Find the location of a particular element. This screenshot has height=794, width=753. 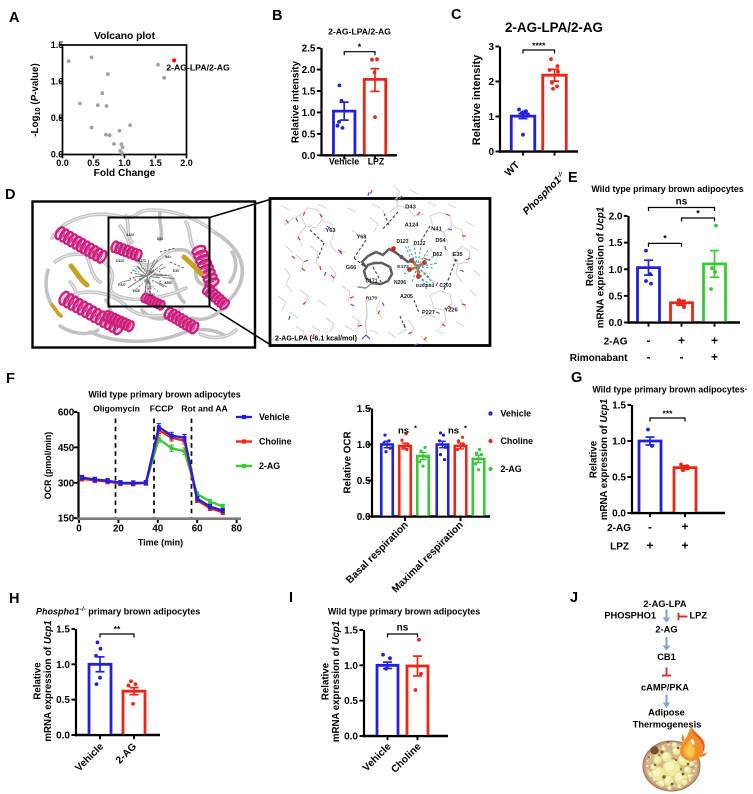

svg-text:Phospho1-/- primary brown adip: Phospho1-/- primary brown adipocytes is located at coordinates (118, 611).